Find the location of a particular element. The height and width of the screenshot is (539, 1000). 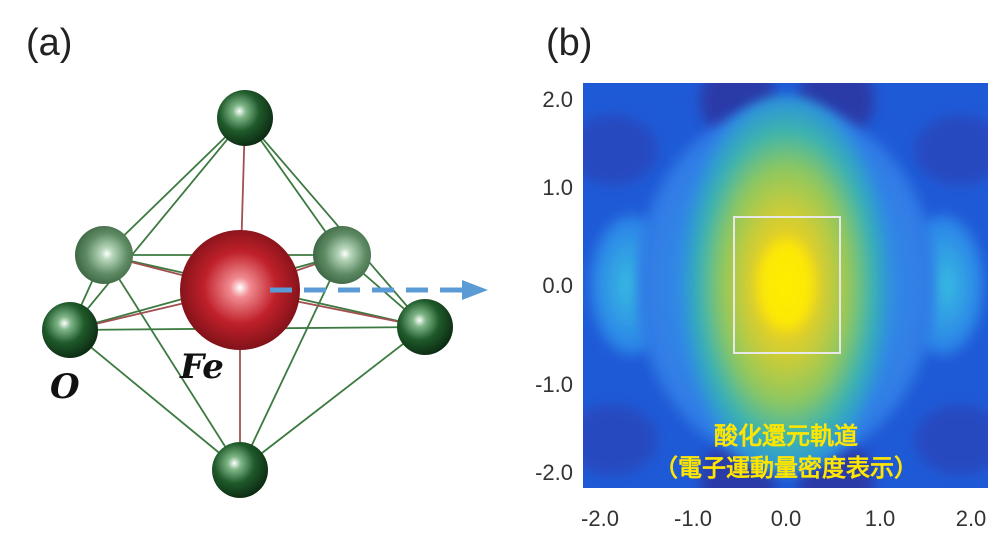

arrow is located at coordinates (379, 290).